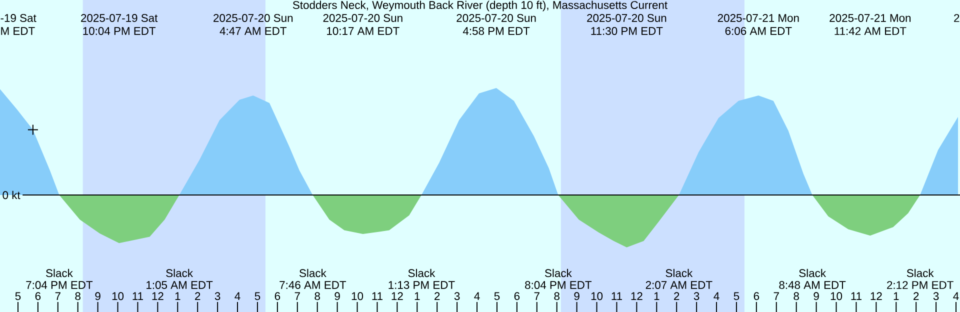 The image size is (960, 312). What do you see at coordinates (253, 31) in the screenshot?
I see `text: 4:47 AM EDT` at bounding box center [253, 31].